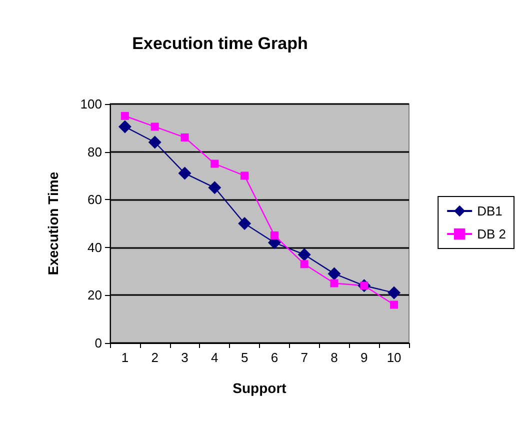 The image size is (529, 445). I want to click on legend-label: DB1, so click(489, 211).